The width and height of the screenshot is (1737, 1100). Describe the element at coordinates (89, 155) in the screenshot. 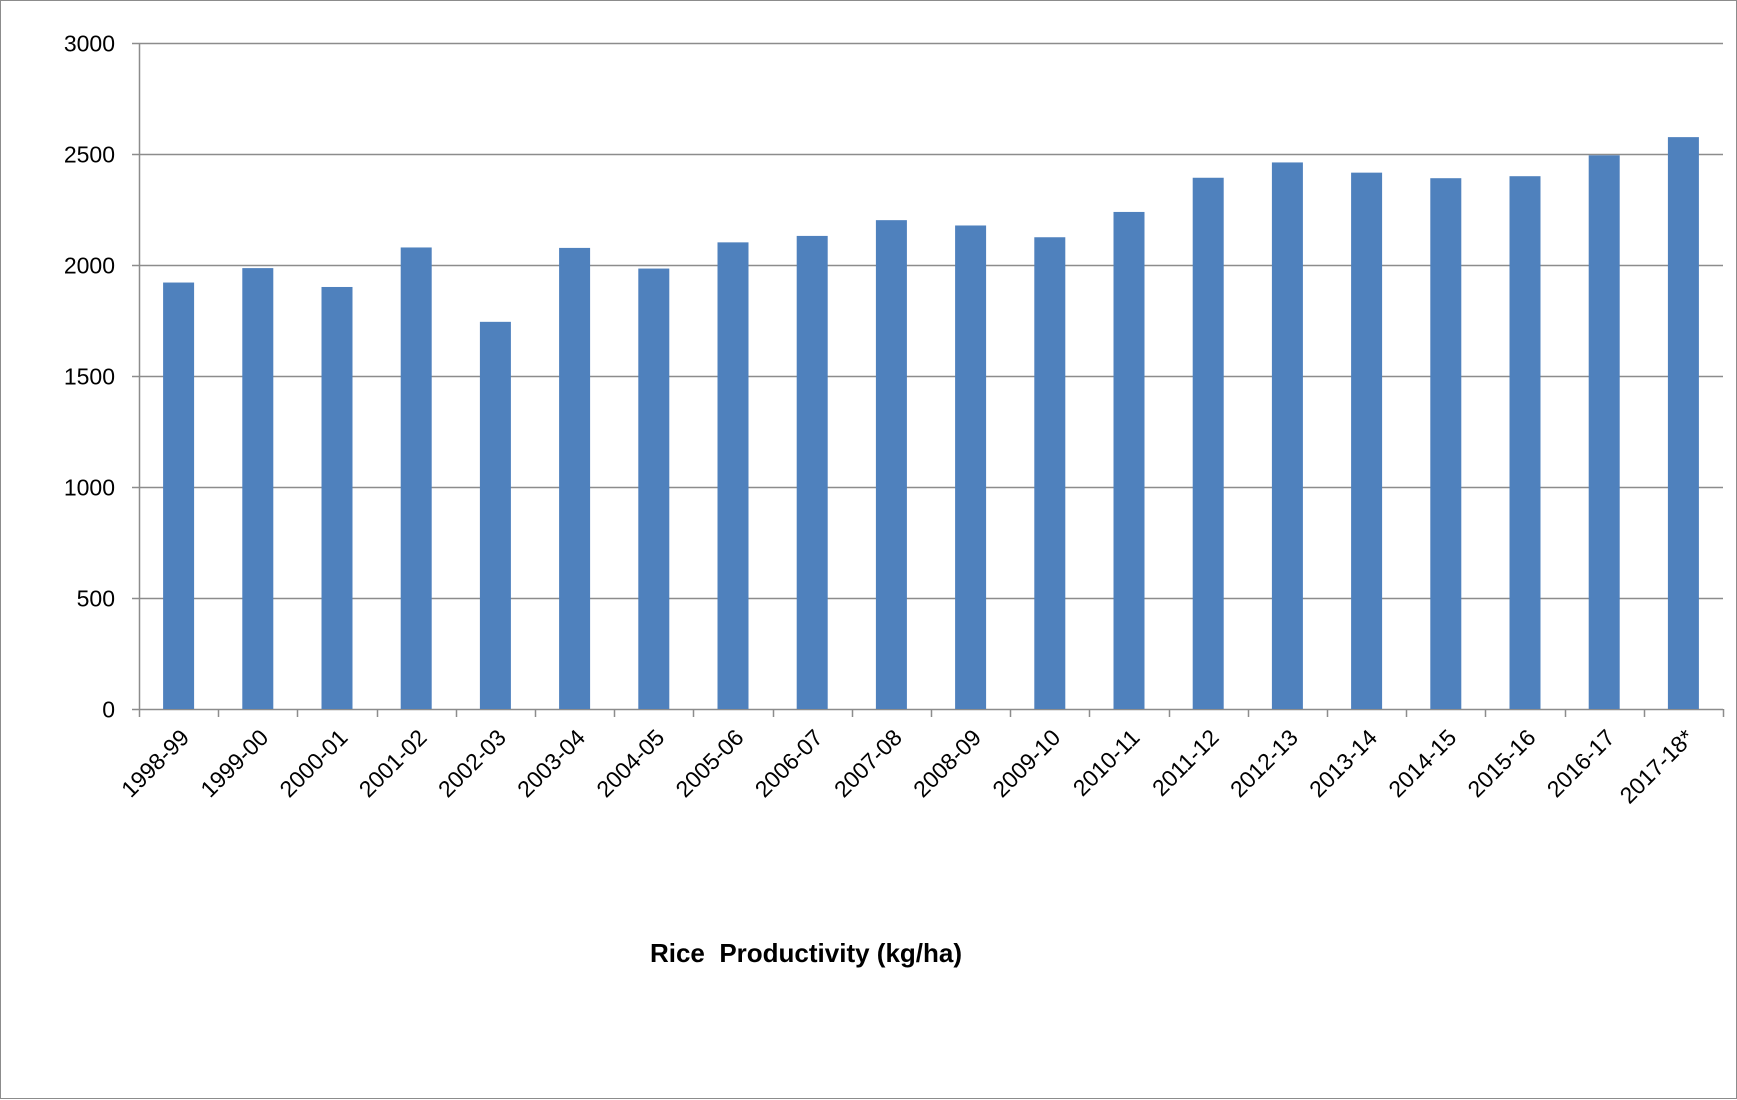

I see `y-tick-label: 2500` at that location.